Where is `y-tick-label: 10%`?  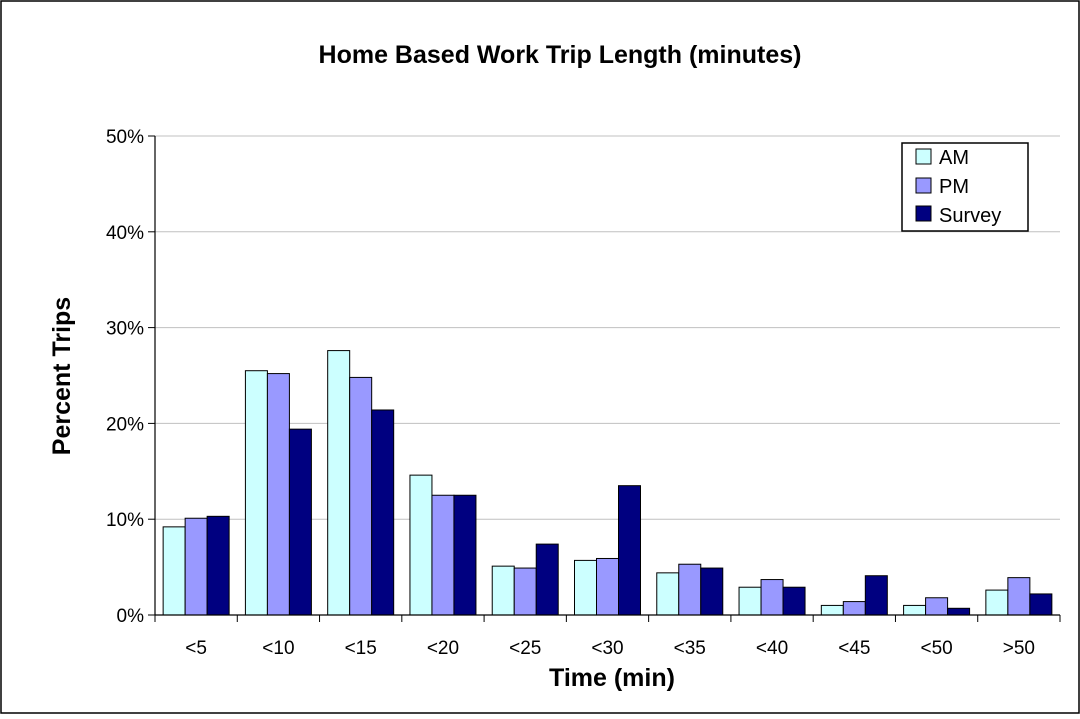 y-tick-label: 10% is located at coordinates (125, 520).